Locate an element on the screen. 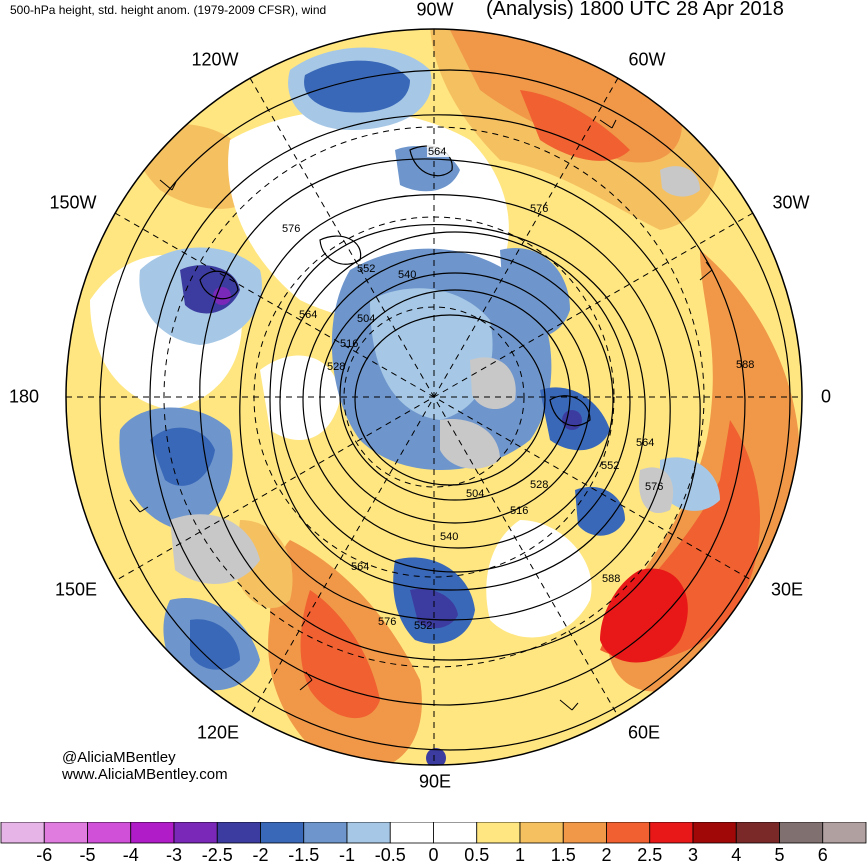  credit-website: www.AliciaMBentley.com is located at coordinates (145, 774).